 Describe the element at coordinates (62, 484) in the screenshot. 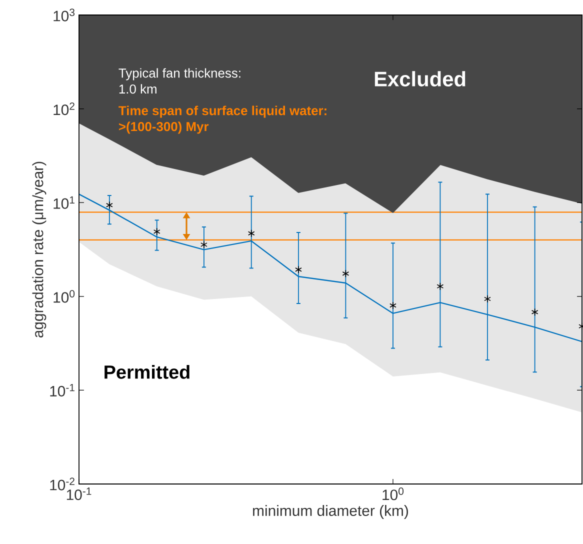

I see `y-tick-label: 10$^{-2}$` at that location.